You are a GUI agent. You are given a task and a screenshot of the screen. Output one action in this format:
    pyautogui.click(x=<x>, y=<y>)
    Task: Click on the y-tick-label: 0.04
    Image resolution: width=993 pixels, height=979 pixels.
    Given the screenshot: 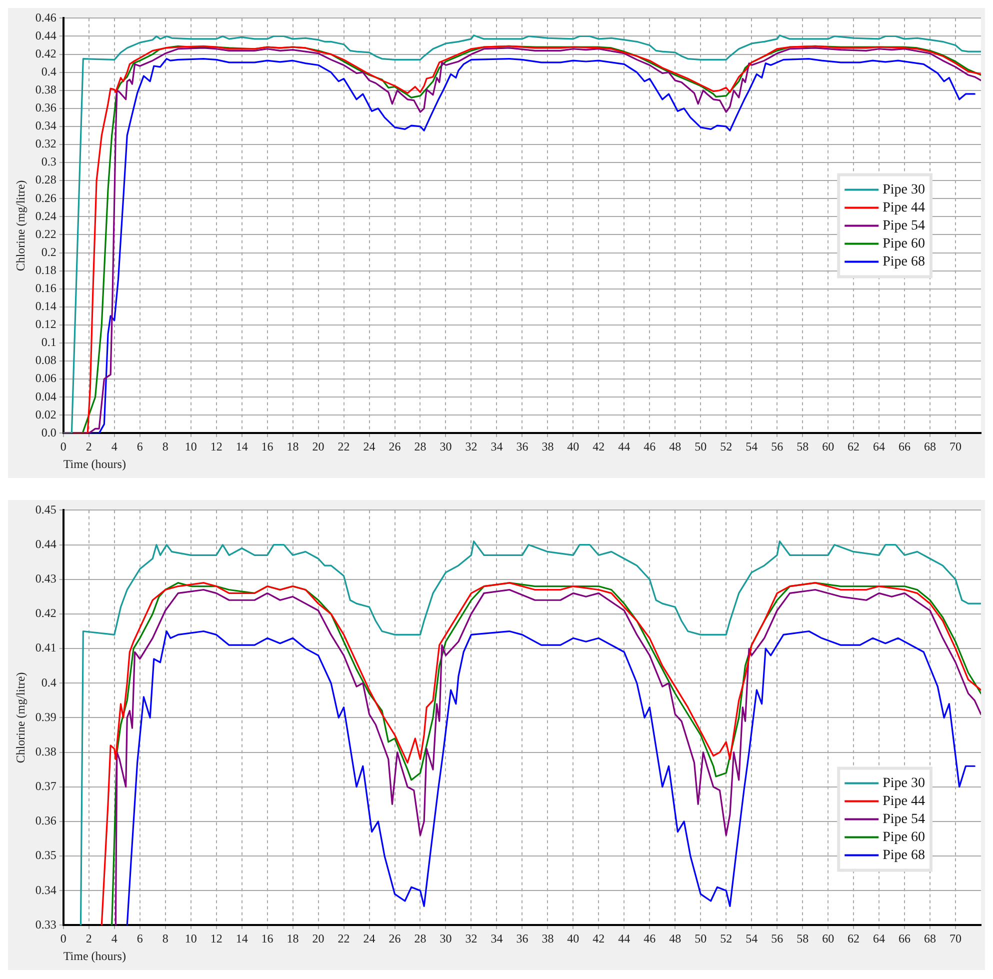 What is the action you would take?
    pyautogui.click(x=45, y=396)
    